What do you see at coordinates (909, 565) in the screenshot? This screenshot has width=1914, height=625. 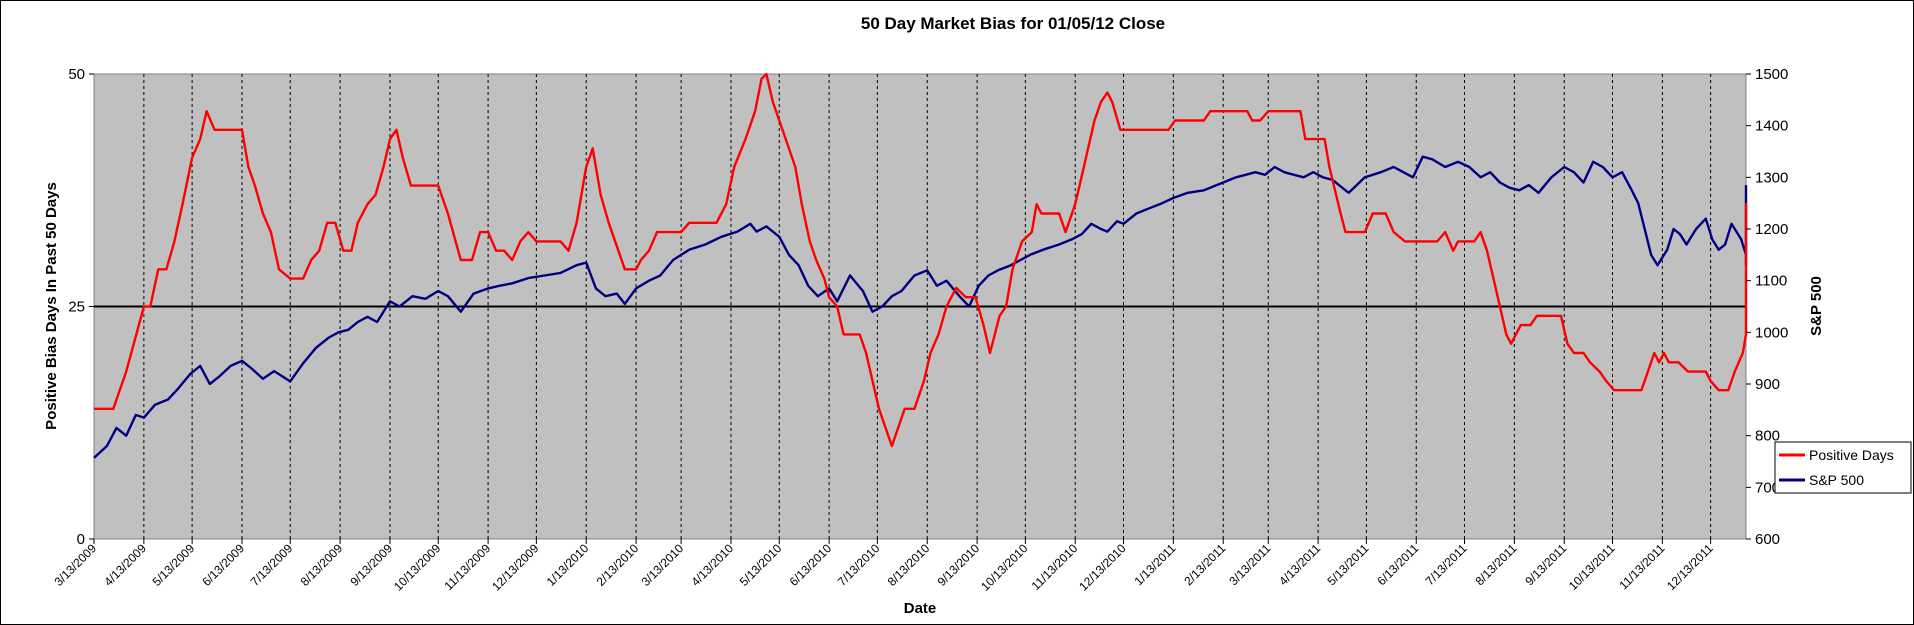 I see `x-tick-label-17: 8/13/2010` at bounding box center [909, 565].